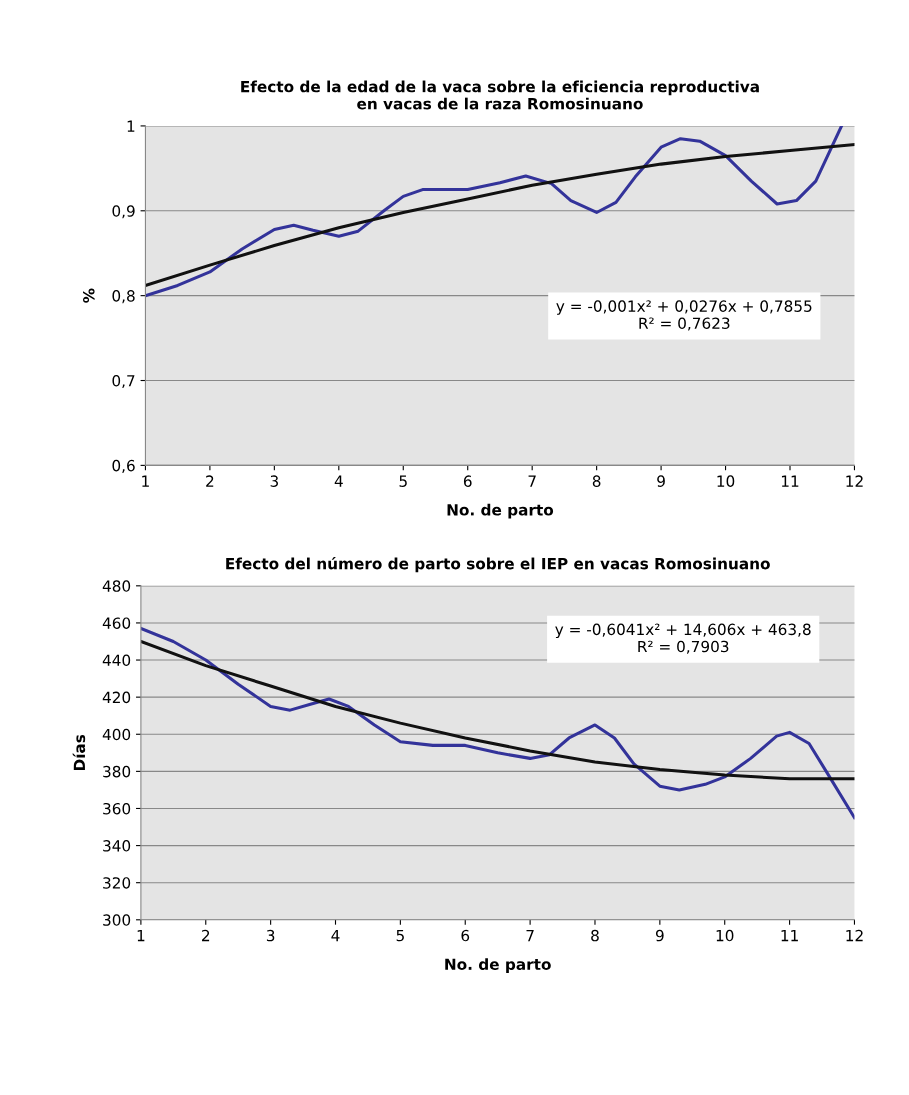 The image size is (909, 1095). What do you see at coordinates (117, 883) in the screenshot?
I see `y-tick-label: 320` at bounding box center [117, 883].